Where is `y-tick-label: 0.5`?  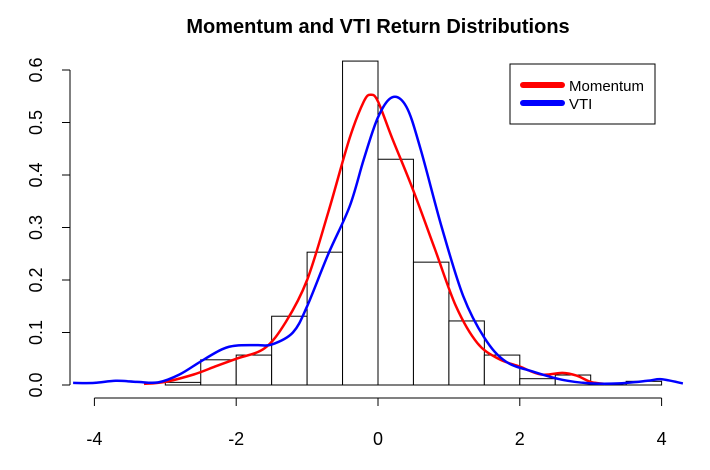 y-tick-label: 0.5 is located at coordinates (36, 122).